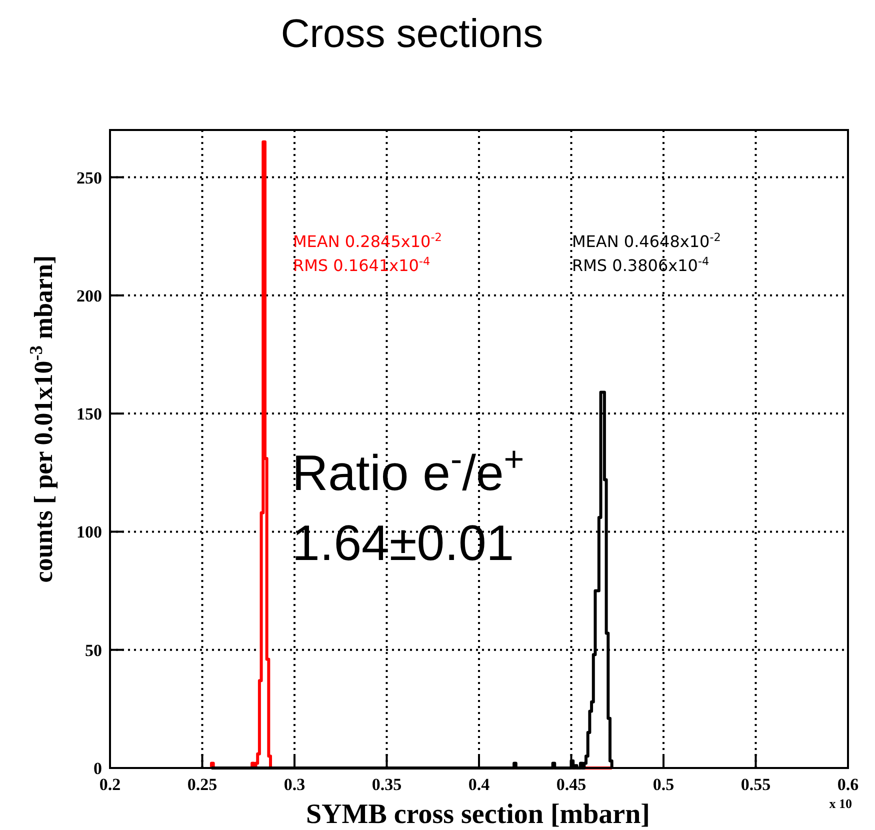 This screenshot has height=830, width=875. What do you see at coordinates (361, 264) in the screenshot?
I see `annotation: RMS 0.1641x10$^{-4}$` at bounding box center [361, 264].